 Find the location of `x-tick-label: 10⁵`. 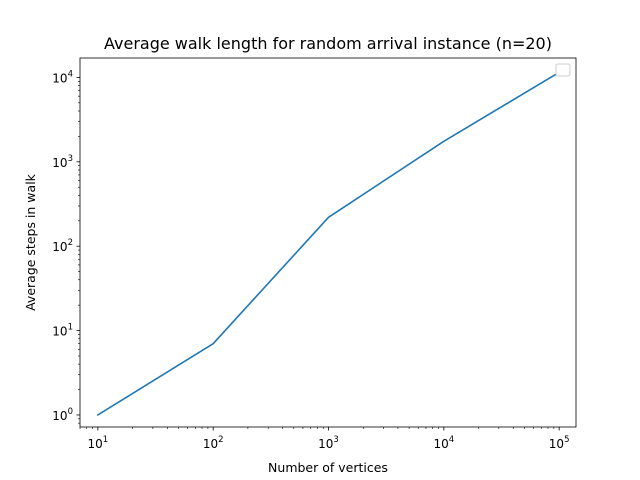

x-tick-label: 10⁵ is located at coordinates (559, 443).